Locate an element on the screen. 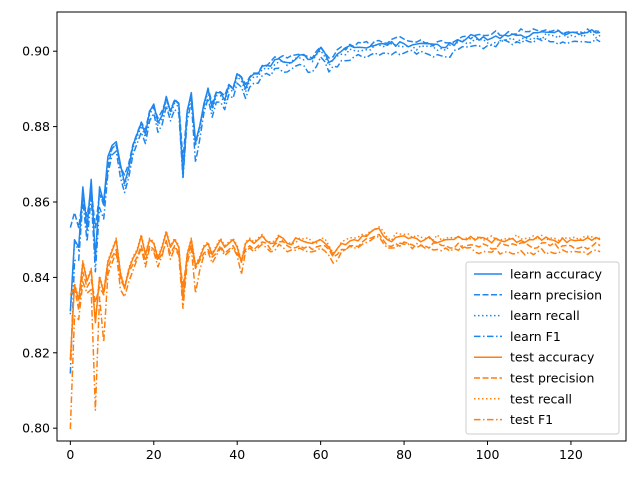 The height and width of the screenshot is (480, 640). legend-label: learn F1 is located at coordinates (535, 336).